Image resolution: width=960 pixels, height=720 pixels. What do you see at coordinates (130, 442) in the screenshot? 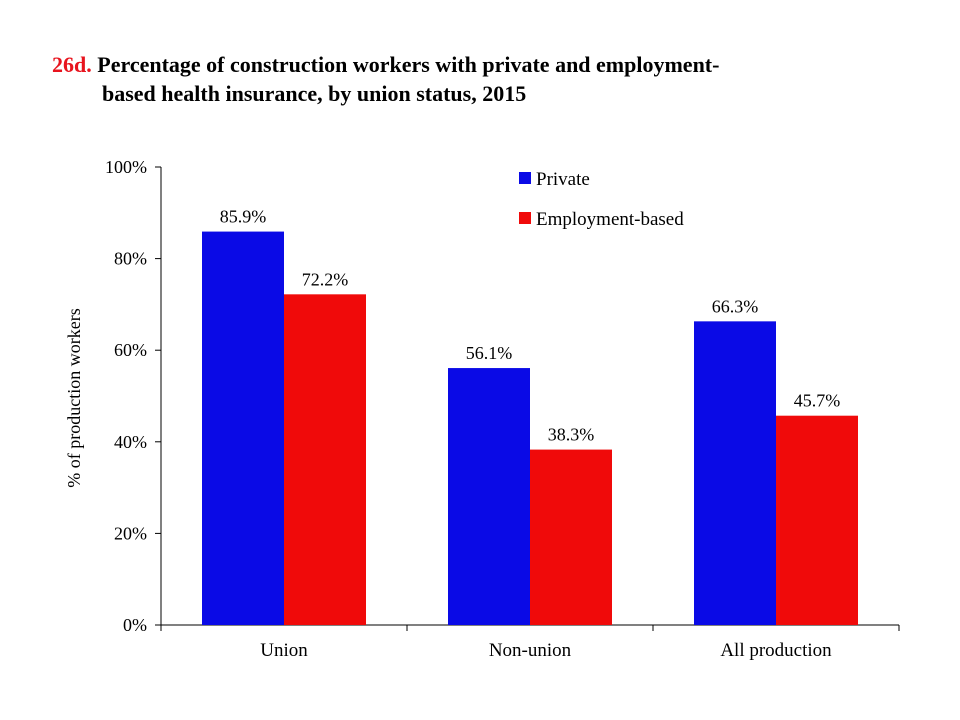
I see `y-tick-label: 40%` at bounding box center [130, 442].